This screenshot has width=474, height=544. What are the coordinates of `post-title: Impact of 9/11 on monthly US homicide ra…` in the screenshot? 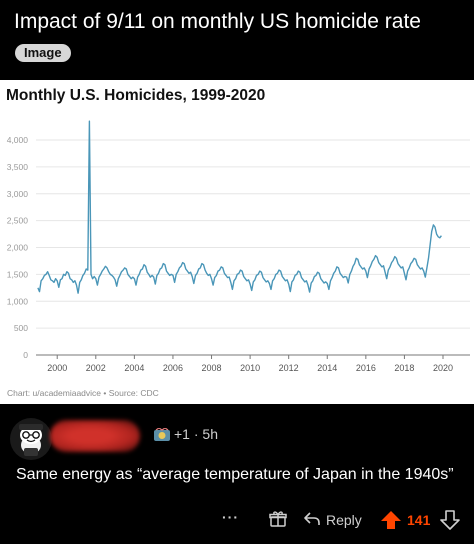 It's located at (217, 21).